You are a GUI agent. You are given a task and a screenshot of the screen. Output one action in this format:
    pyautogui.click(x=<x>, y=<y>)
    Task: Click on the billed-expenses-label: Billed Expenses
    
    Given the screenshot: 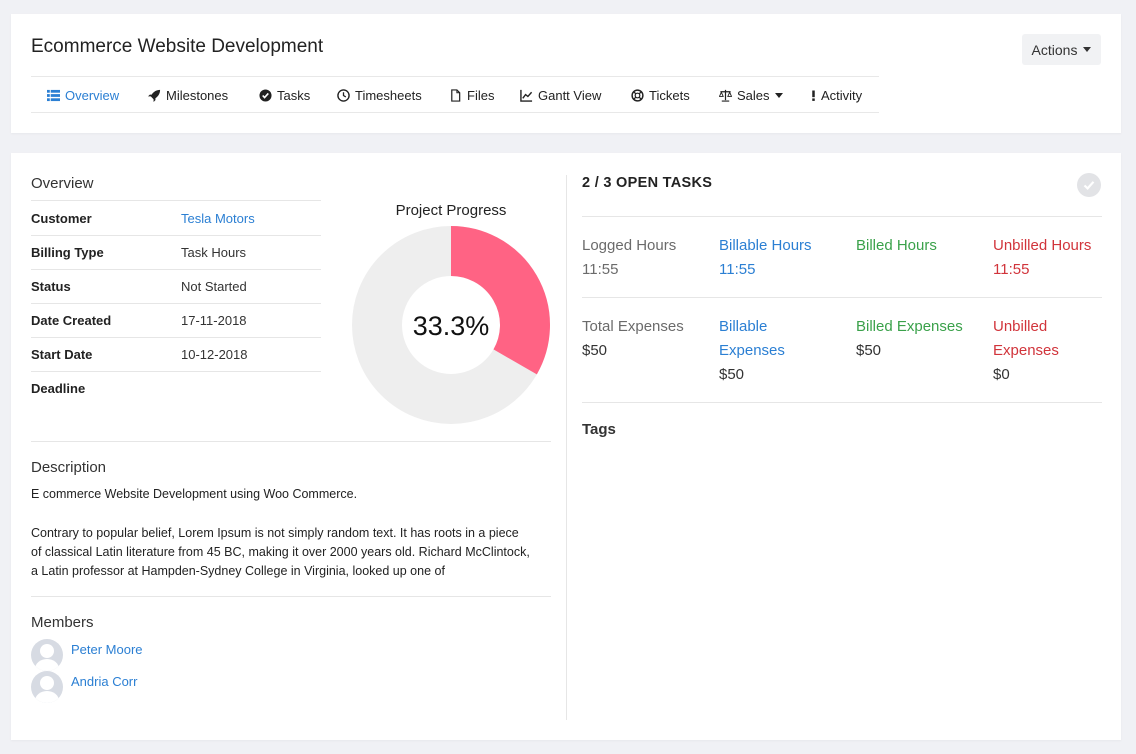 What is the action you would take?
    pyautogui.click(x=909, y=326)
    